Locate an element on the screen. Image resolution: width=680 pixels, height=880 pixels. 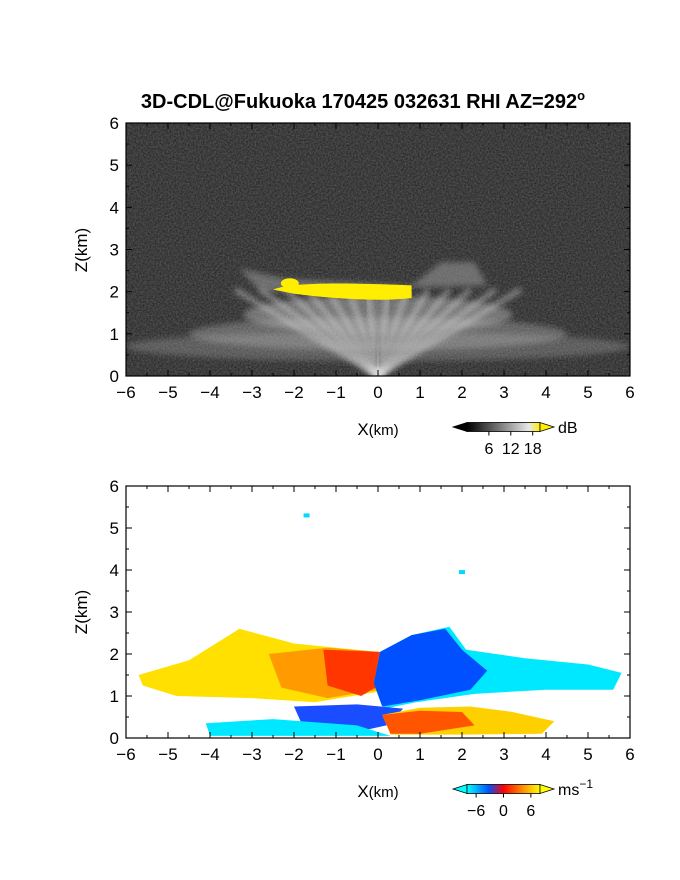
bottom-xlabel: X(km) is located at coordinates (377, 791).